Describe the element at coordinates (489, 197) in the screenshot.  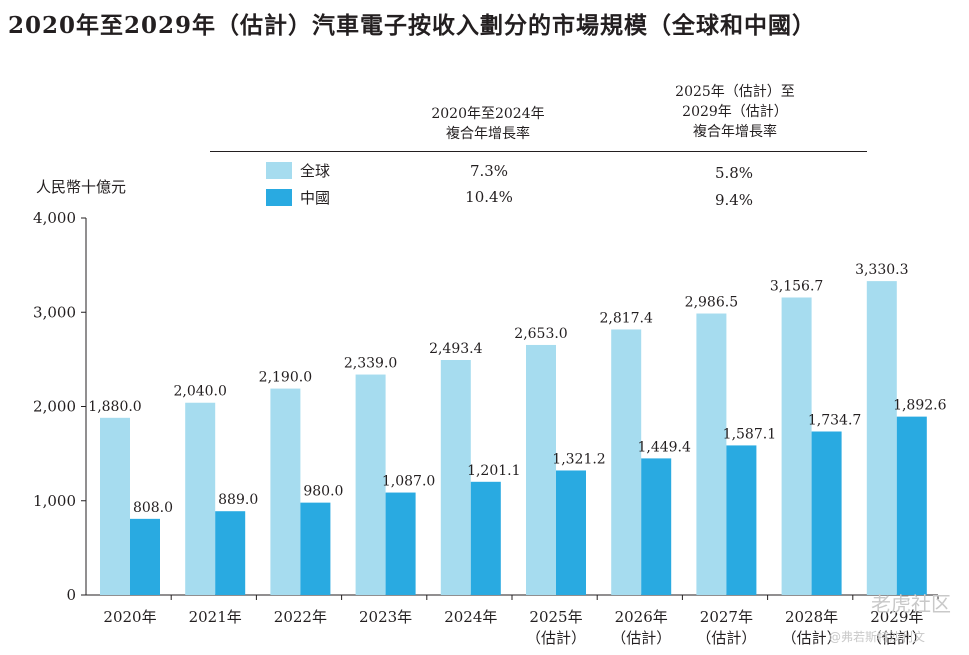
I see `cagr-china-p1: 10.4%` at that location.